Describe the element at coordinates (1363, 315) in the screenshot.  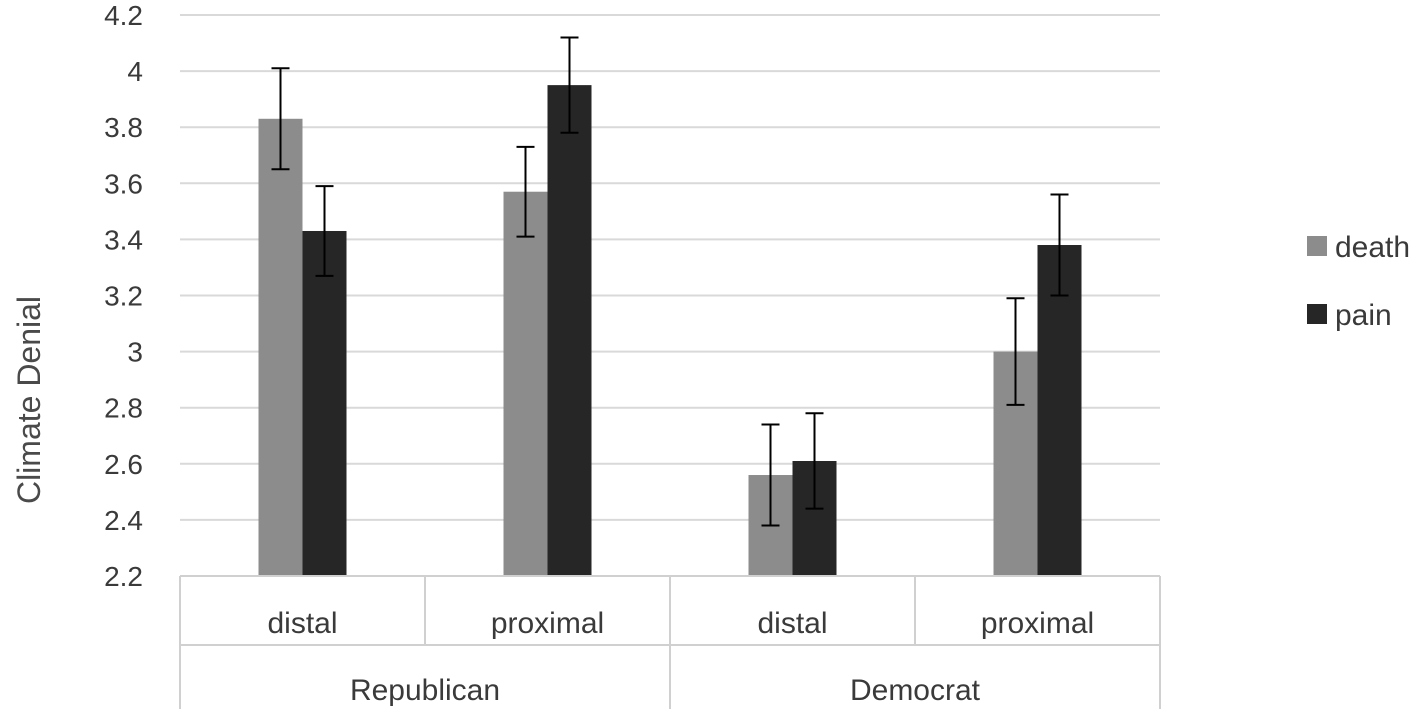
I see `legend-label-pain: pain` at that location.